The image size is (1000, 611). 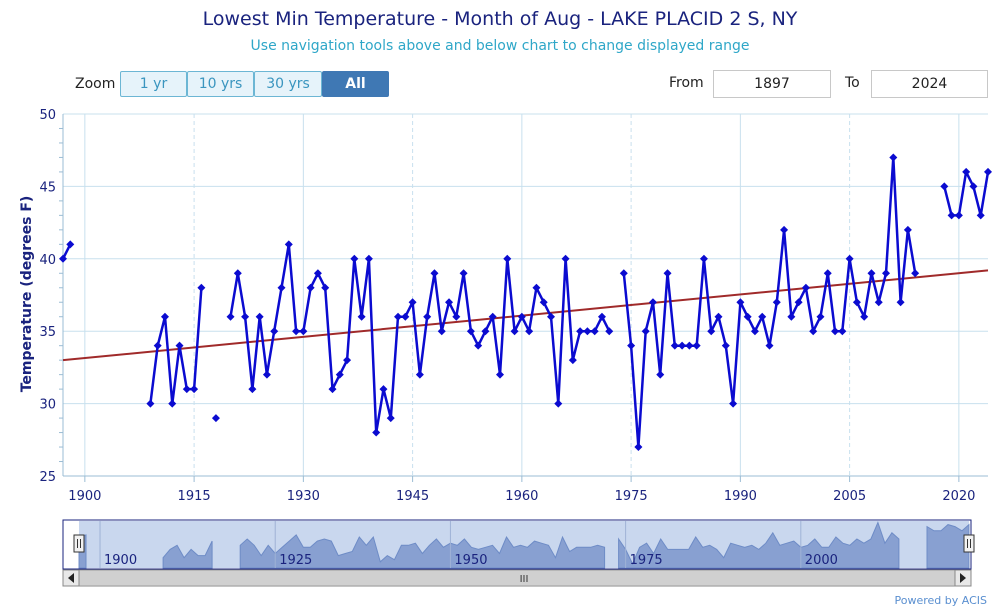 I want to click on navigator-left-handle, so click(x=79, y=543).